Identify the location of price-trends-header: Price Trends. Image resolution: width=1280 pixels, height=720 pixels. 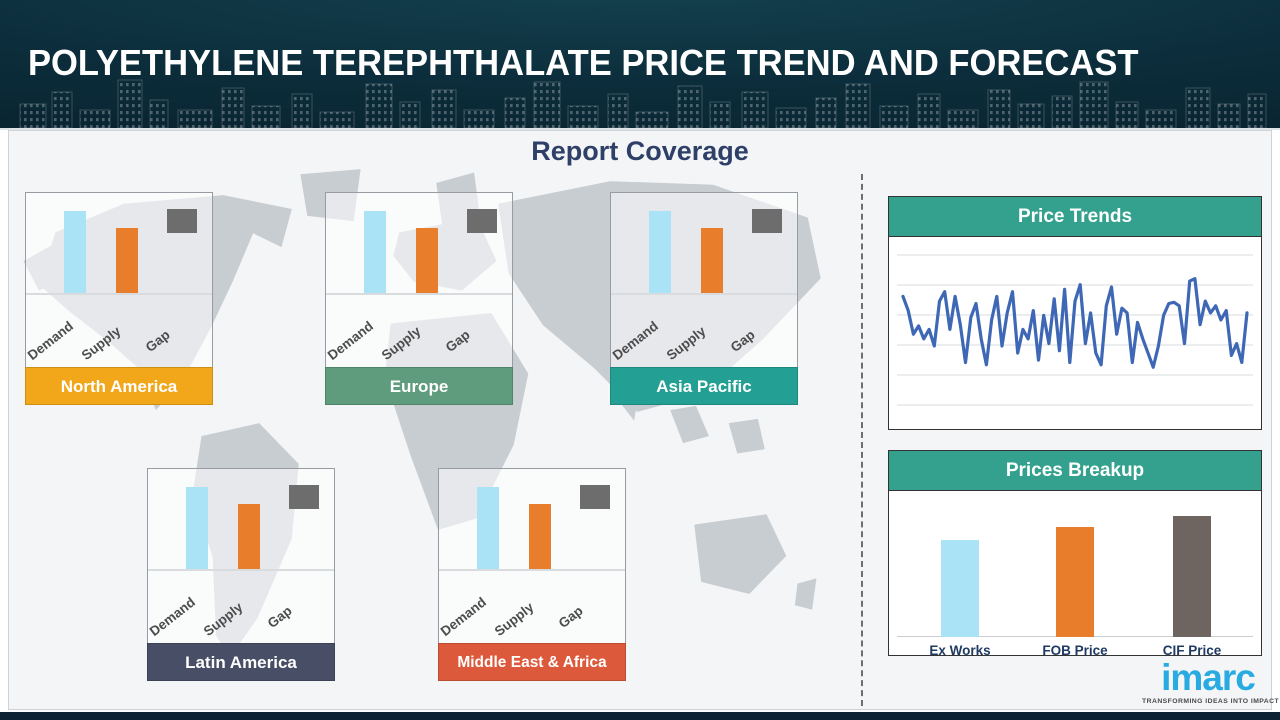
(1075, 217).